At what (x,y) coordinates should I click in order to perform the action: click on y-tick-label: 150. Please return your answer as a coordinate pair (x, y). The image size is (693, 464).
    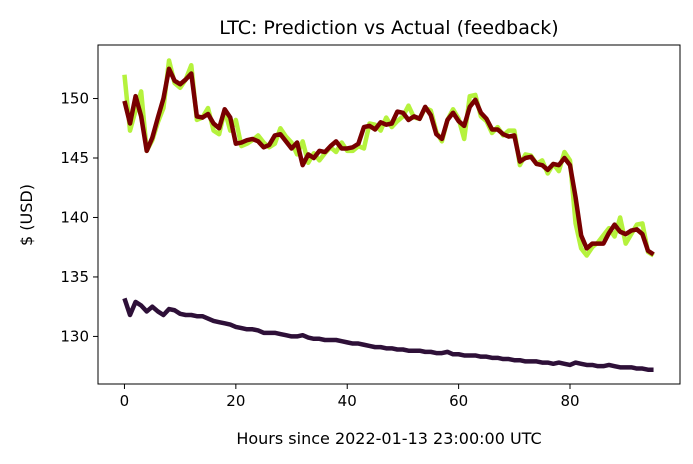
    Looking at the image, I should click on (74, 99).